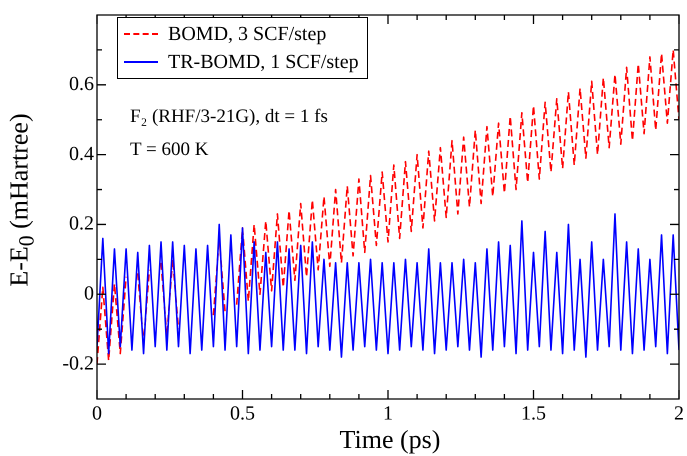  Describe the element at coordinates (390, 440) in the screenshot. I see `x-axis-title: Time (ps)` at that location.